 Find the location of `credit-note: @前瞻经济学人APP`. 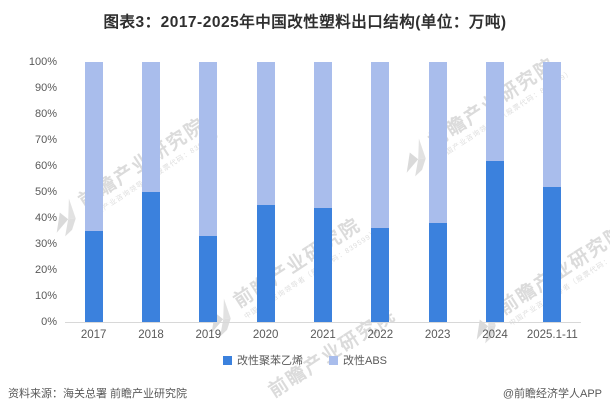

credit-note: @前瞻经济学人APP is located at coordinates (552, 394).